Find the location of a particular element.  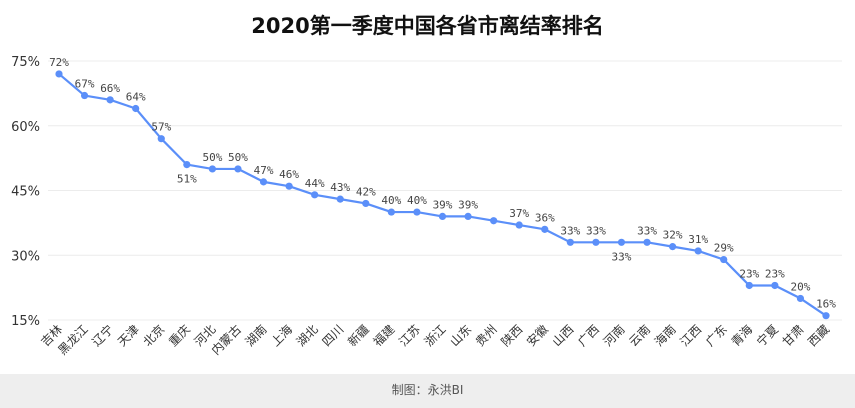

data-label: 64% is located at coordinates (136, 96).